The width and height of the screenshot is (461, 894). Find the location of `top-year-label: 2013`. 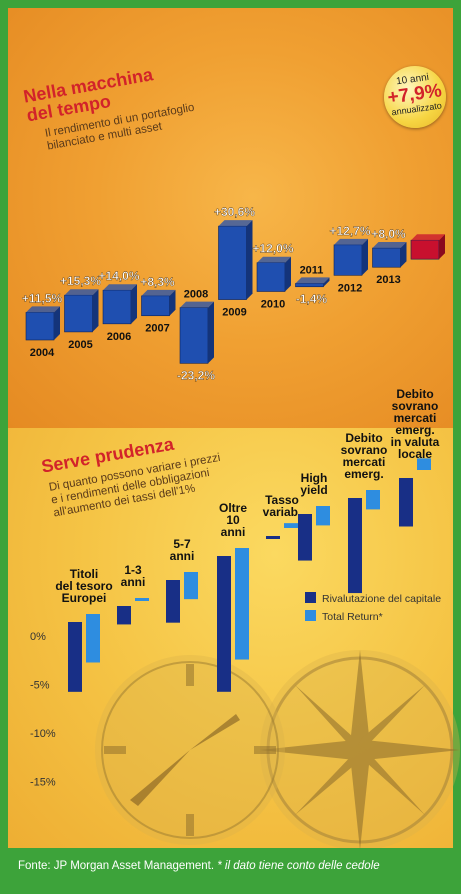

top-year-label: 2013 is located at coordinates (388, 280).